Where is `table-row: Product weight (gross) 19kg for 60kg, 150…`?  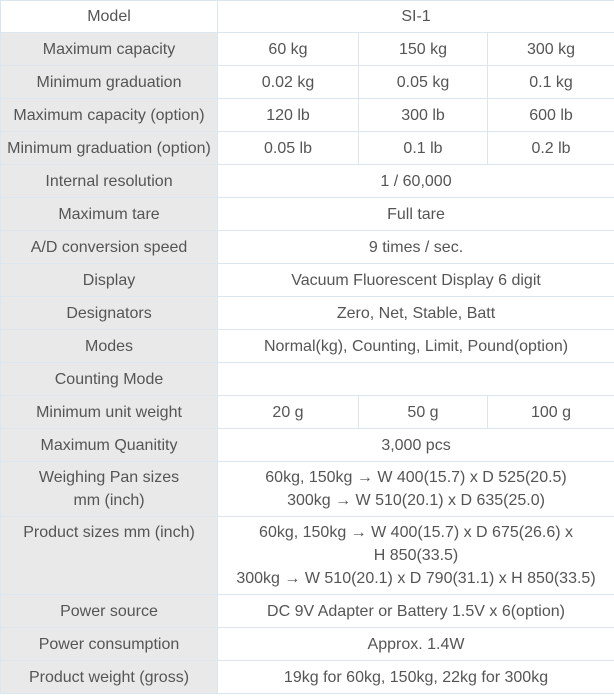
table-row: Product weight (gross) 19kg for 60kg, 150… is located at coordinates (307, 677).